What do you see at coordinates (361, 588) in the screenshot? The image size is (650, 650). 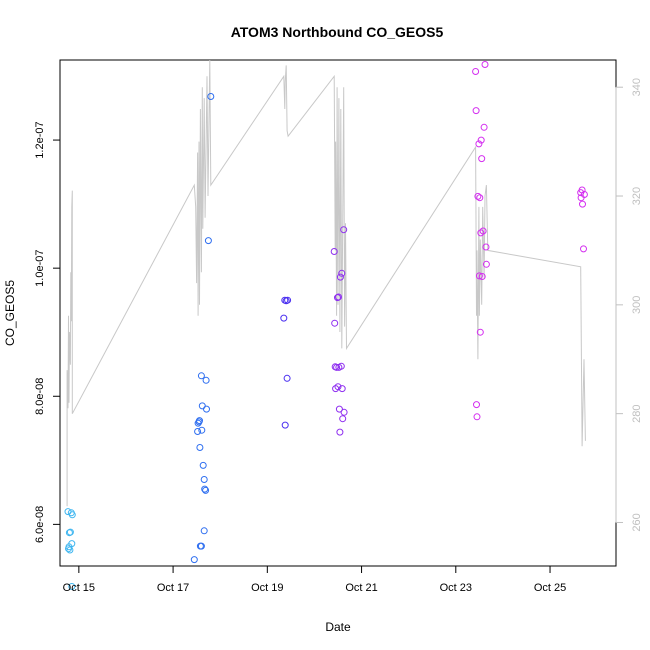 I see `x-tick-label-3: Oct 21` at bounding box center [361, 588].